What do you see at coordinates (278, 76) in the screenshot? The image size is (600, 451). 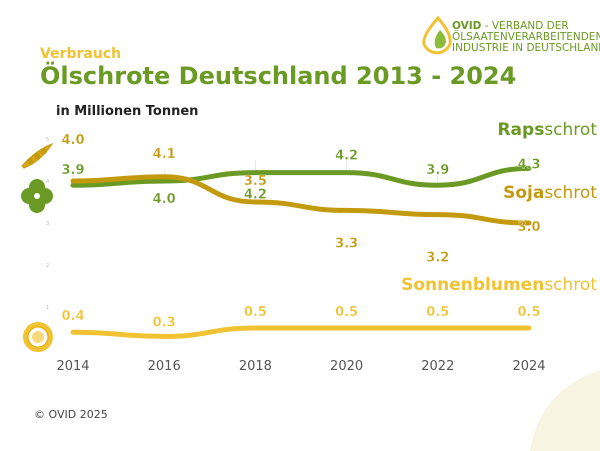 I see `chart-title: Ölschrote Deutschland 2013 - 2024` at bounding box center [278, 76].